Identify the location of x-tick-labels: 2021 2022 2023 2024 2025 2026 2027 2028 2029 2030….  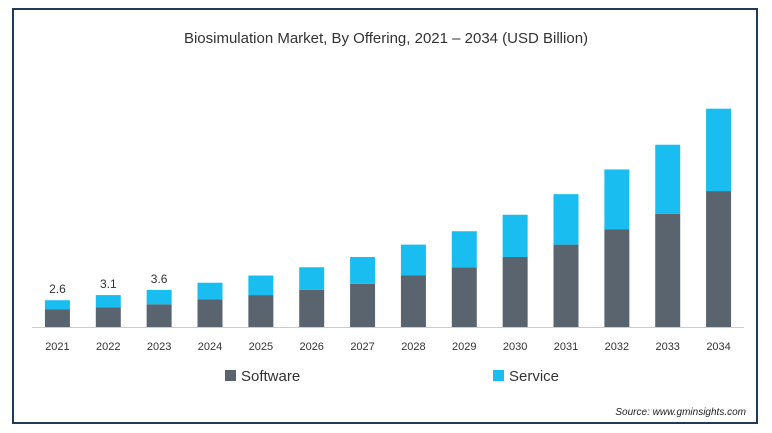
(388, 347).